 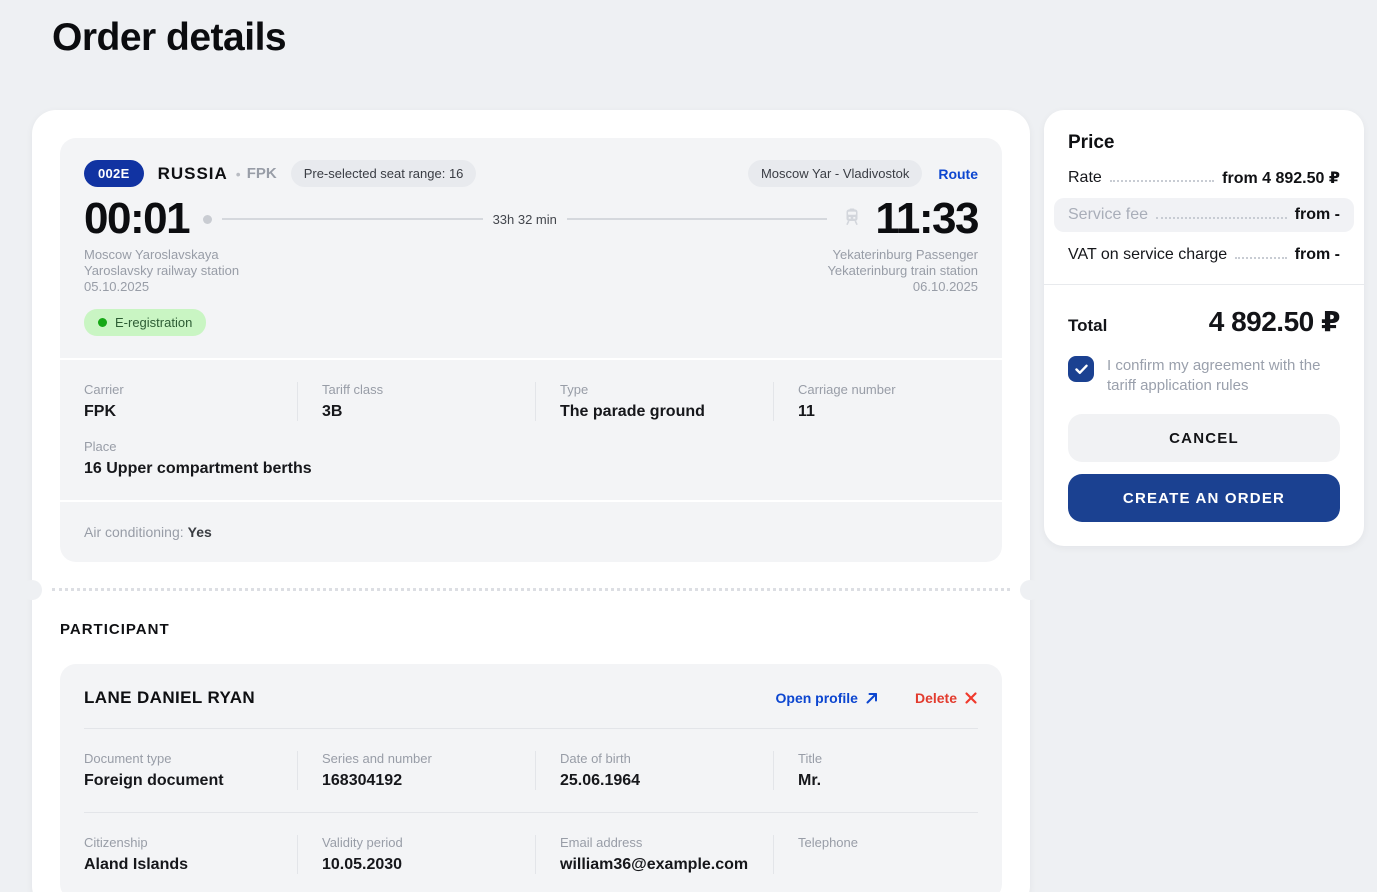 I want to click on delete-participant-link: Delete, so click(x=946, y=698).